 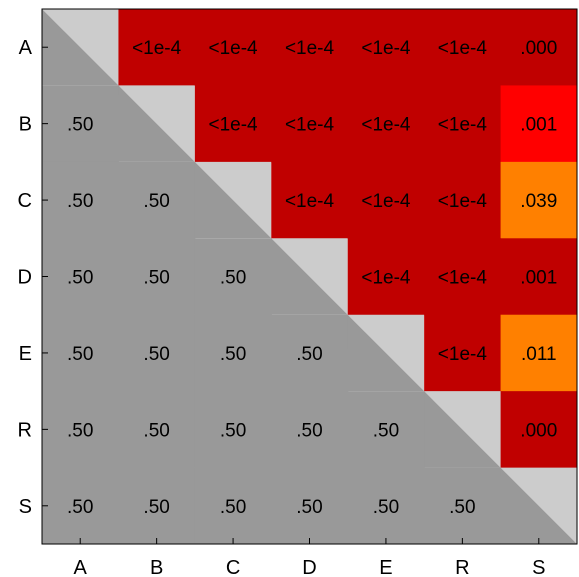 What do you see at coordinates (25, 201) in the screenshot?
I see `y-tick-label-C: C` at bounding box center [25, 201].